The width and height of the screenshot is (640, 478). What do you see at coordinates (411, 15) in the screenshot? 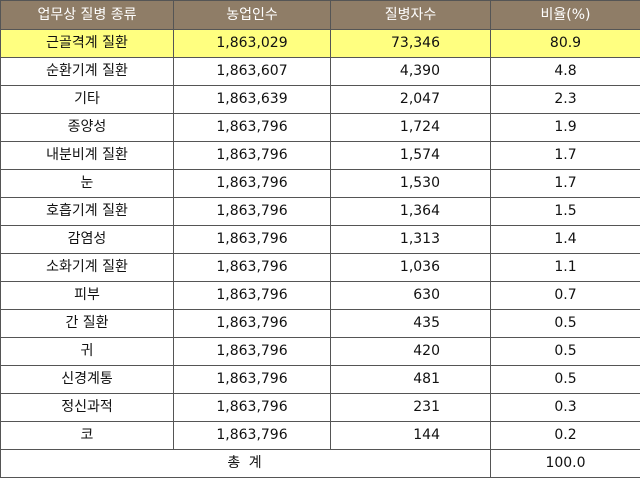
I see `header-patient-count: 질병자수` at bounding box center [411, 15].